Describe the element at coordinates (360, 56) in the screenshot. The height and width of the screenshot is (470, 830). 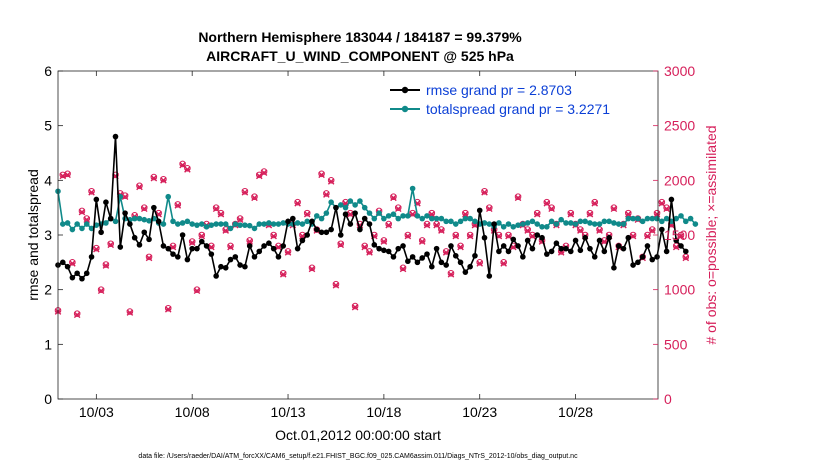
I see `chart-title-line2: AIRCRAFT_U_WIND_COMPONENT @ 525 hPa` at that location.